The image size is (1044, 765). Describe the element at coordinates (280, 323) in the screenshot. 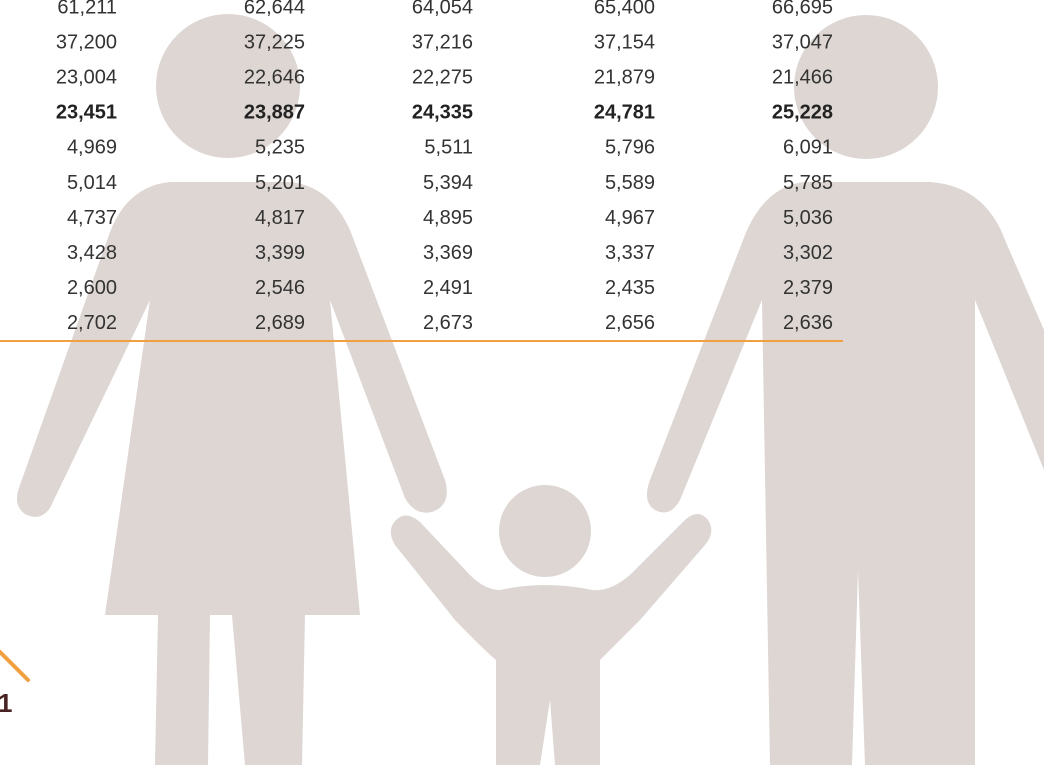

I see `table-cell: 2,689` at that location.